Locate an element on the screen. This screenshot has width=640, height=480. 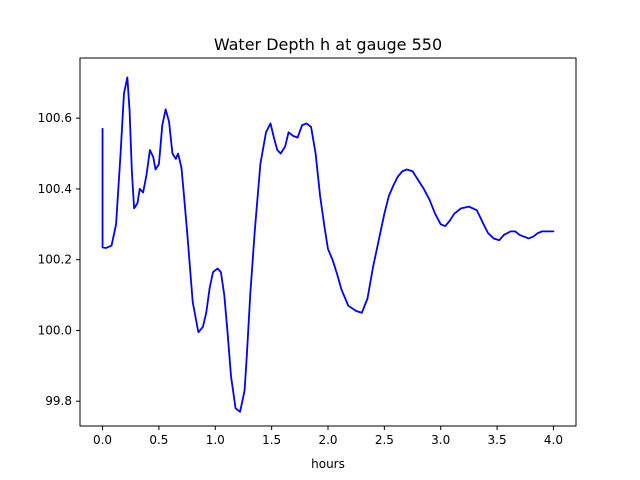
y-tick-label: 99.8 is located at coordinates (58, 401).